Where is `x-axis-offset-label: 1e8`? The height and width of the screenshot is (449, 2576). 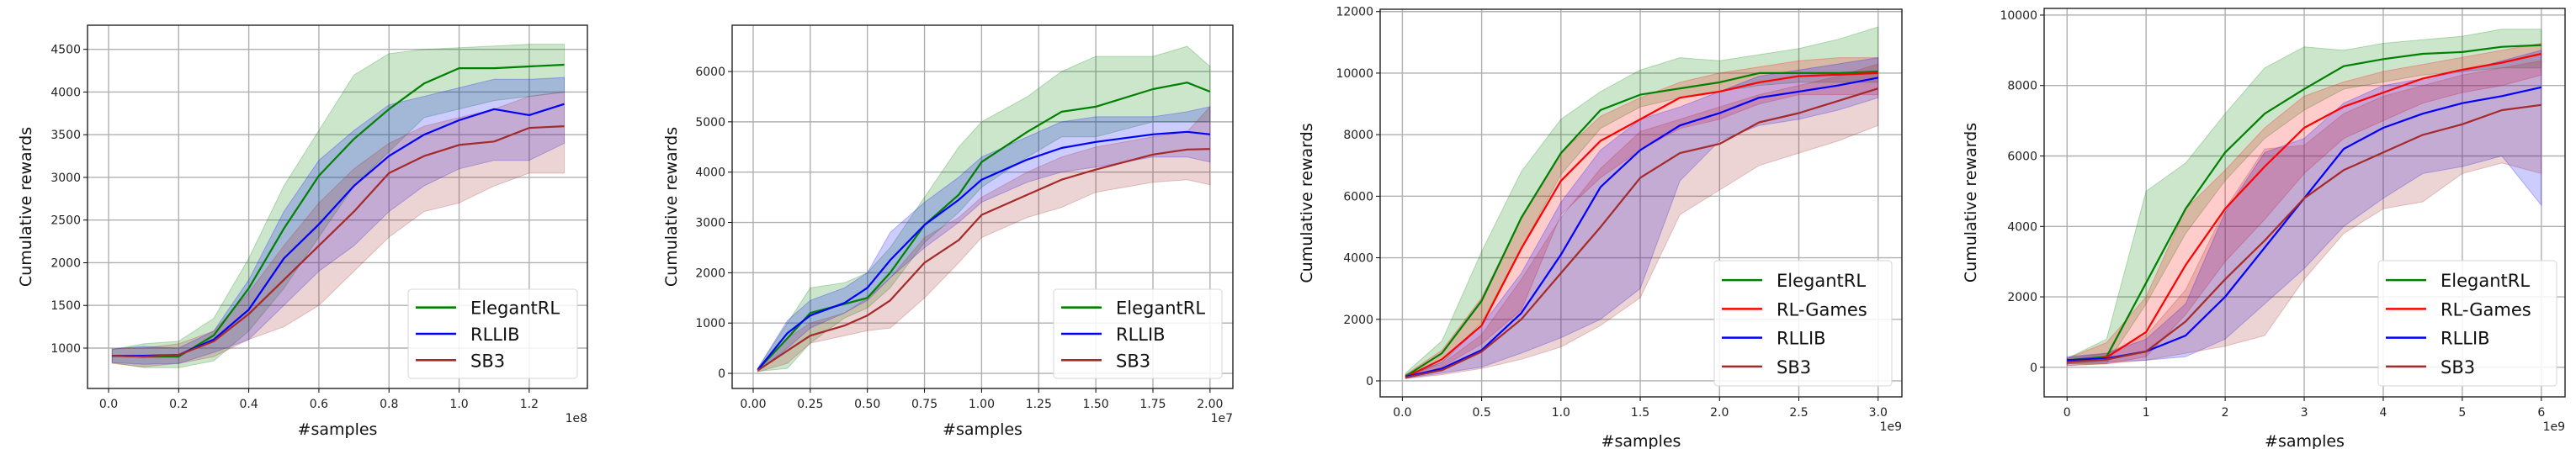
x-axis-offset-label: 1e8 is located at coordinates (576, 418).